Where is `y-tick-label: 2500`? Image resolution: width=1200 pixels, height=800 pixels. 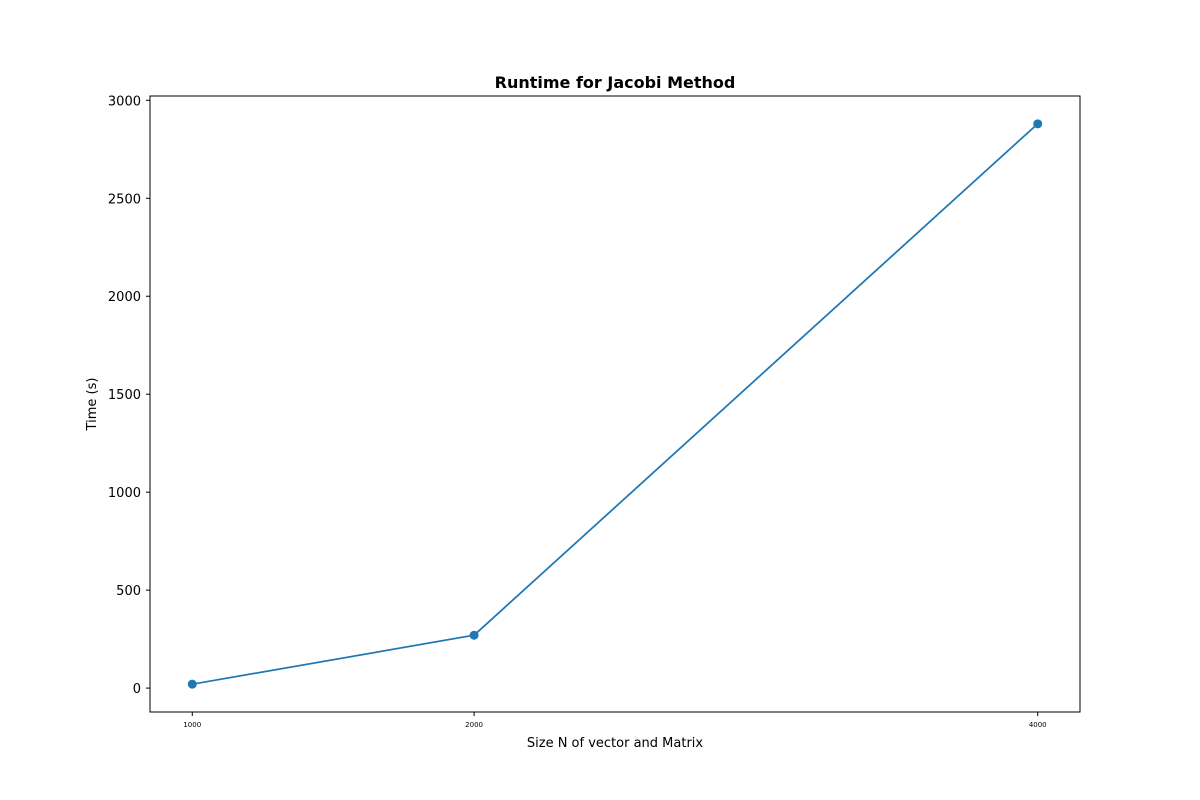 y-tick-label: 2500 is located at coordinates (124, 199).